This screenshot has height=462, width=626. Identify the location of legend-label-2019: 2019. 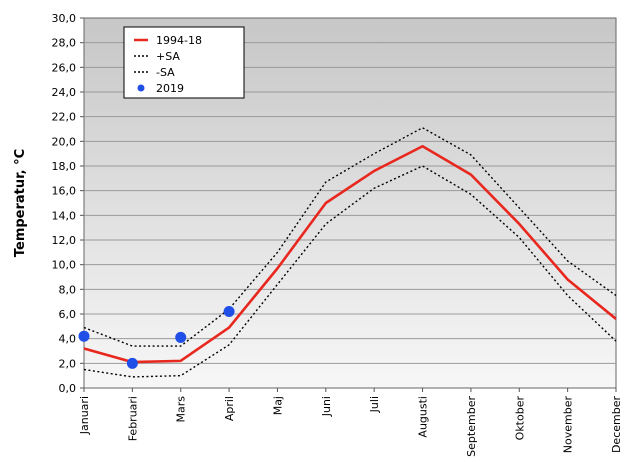
(170, 88).